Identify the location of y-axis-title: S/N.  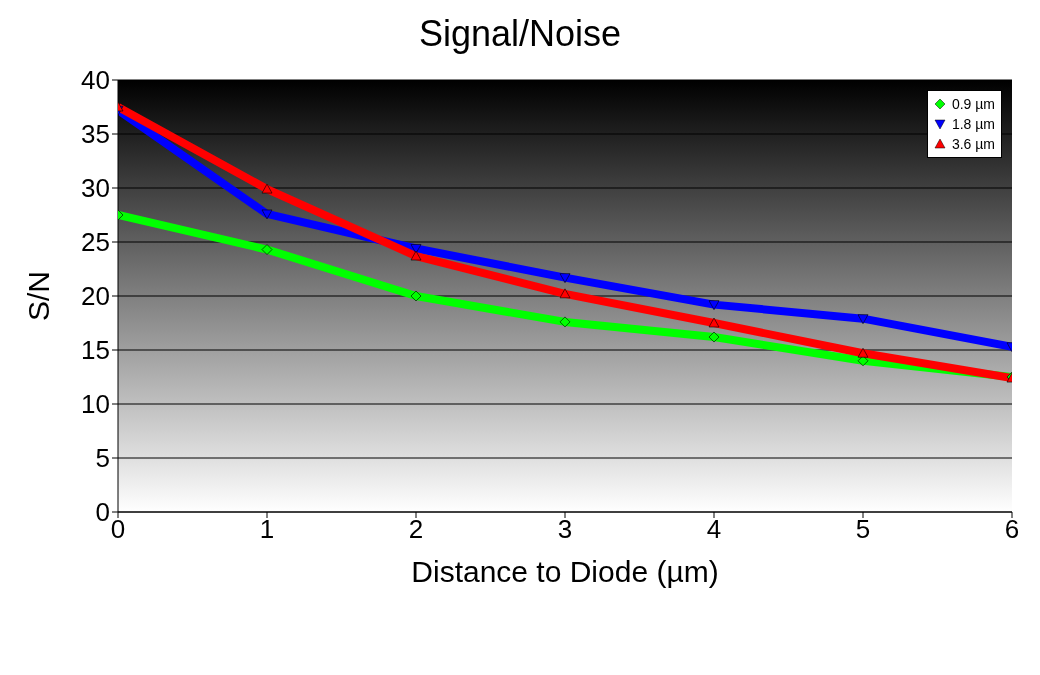
(38, 296).